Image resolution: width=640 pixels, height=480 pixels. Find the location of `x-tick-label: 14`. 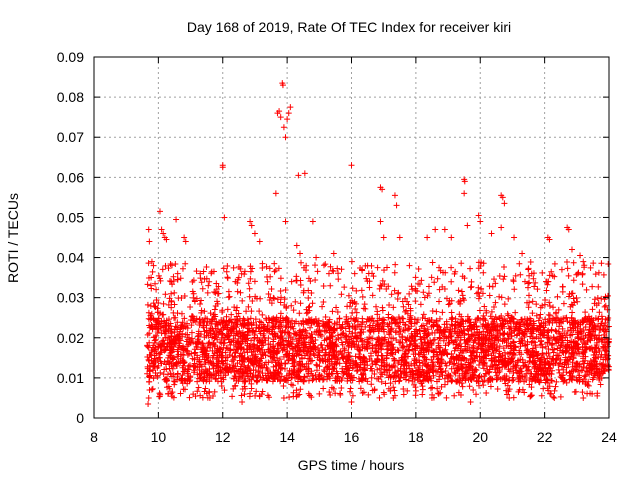

x-tick-label: 14 is located at coordinates (287, 437).